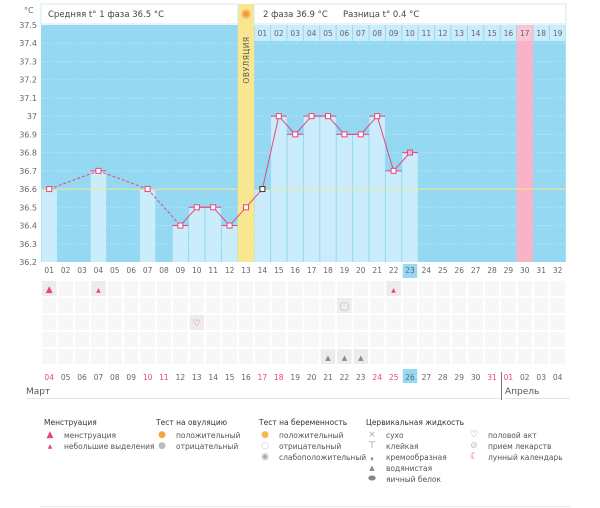  I want to click on legend-label: небольшие выделения, so click(109, 446).